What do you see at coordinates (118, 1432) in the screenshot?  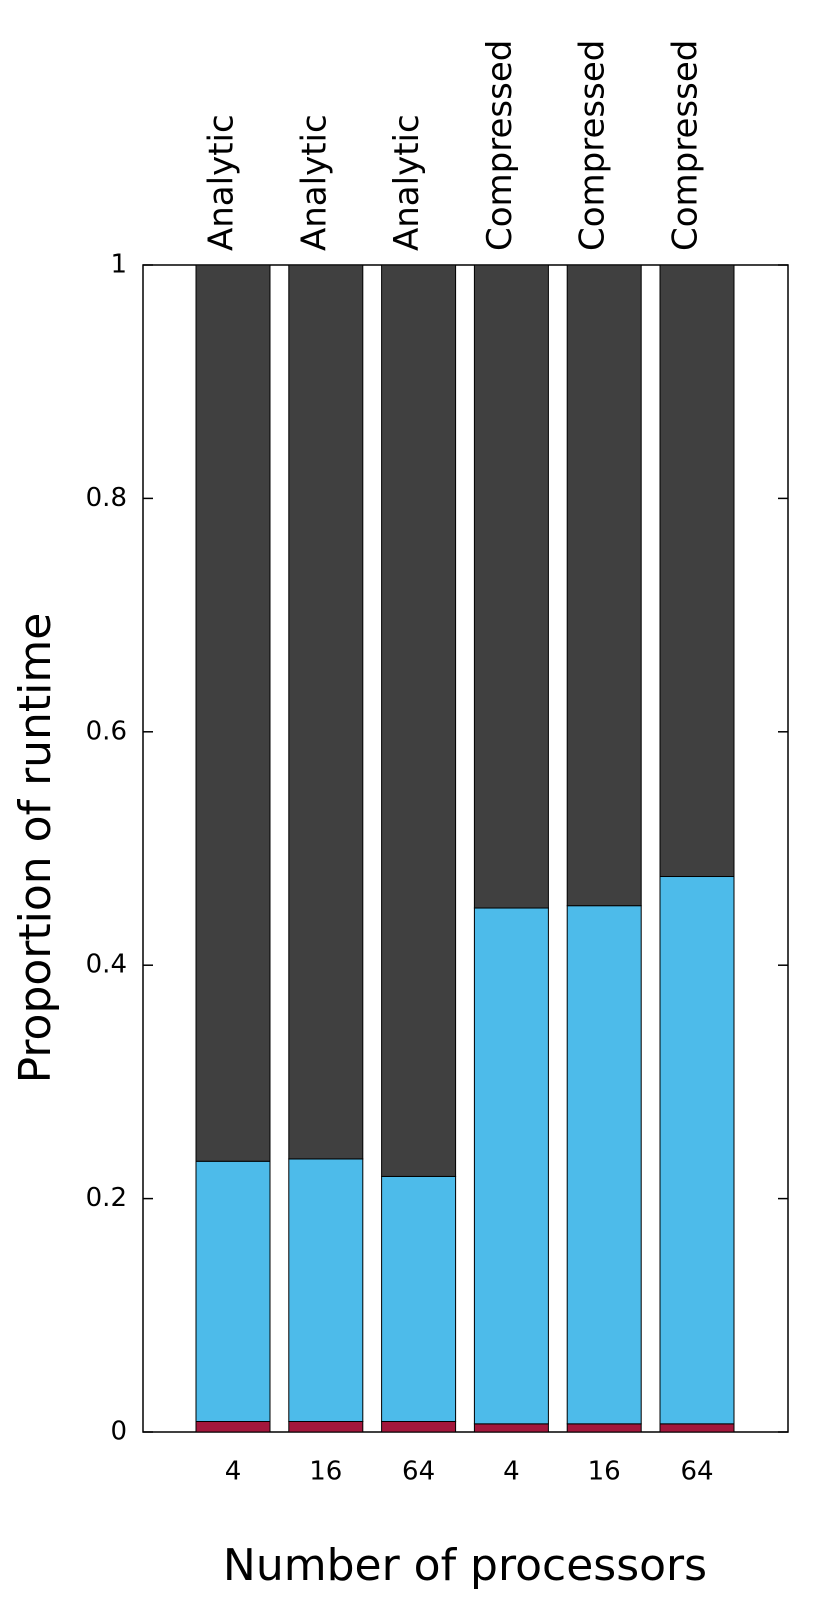 I see `y-tick-label: 0` at bounding box center [118, 1432].